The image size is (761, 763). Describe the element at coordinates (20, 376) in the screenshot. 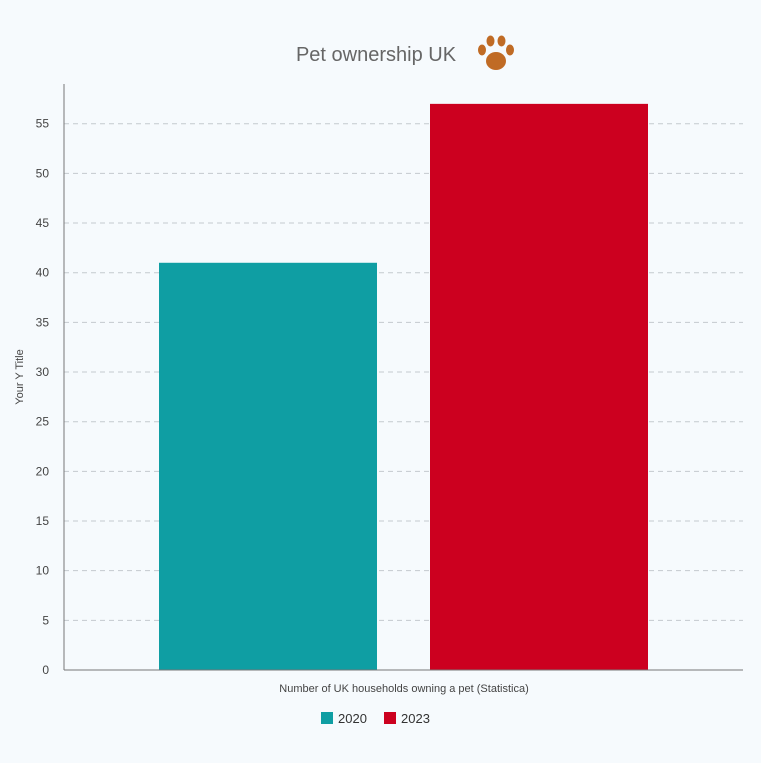

I see `y-axis-title: Your Y Title` at that location.